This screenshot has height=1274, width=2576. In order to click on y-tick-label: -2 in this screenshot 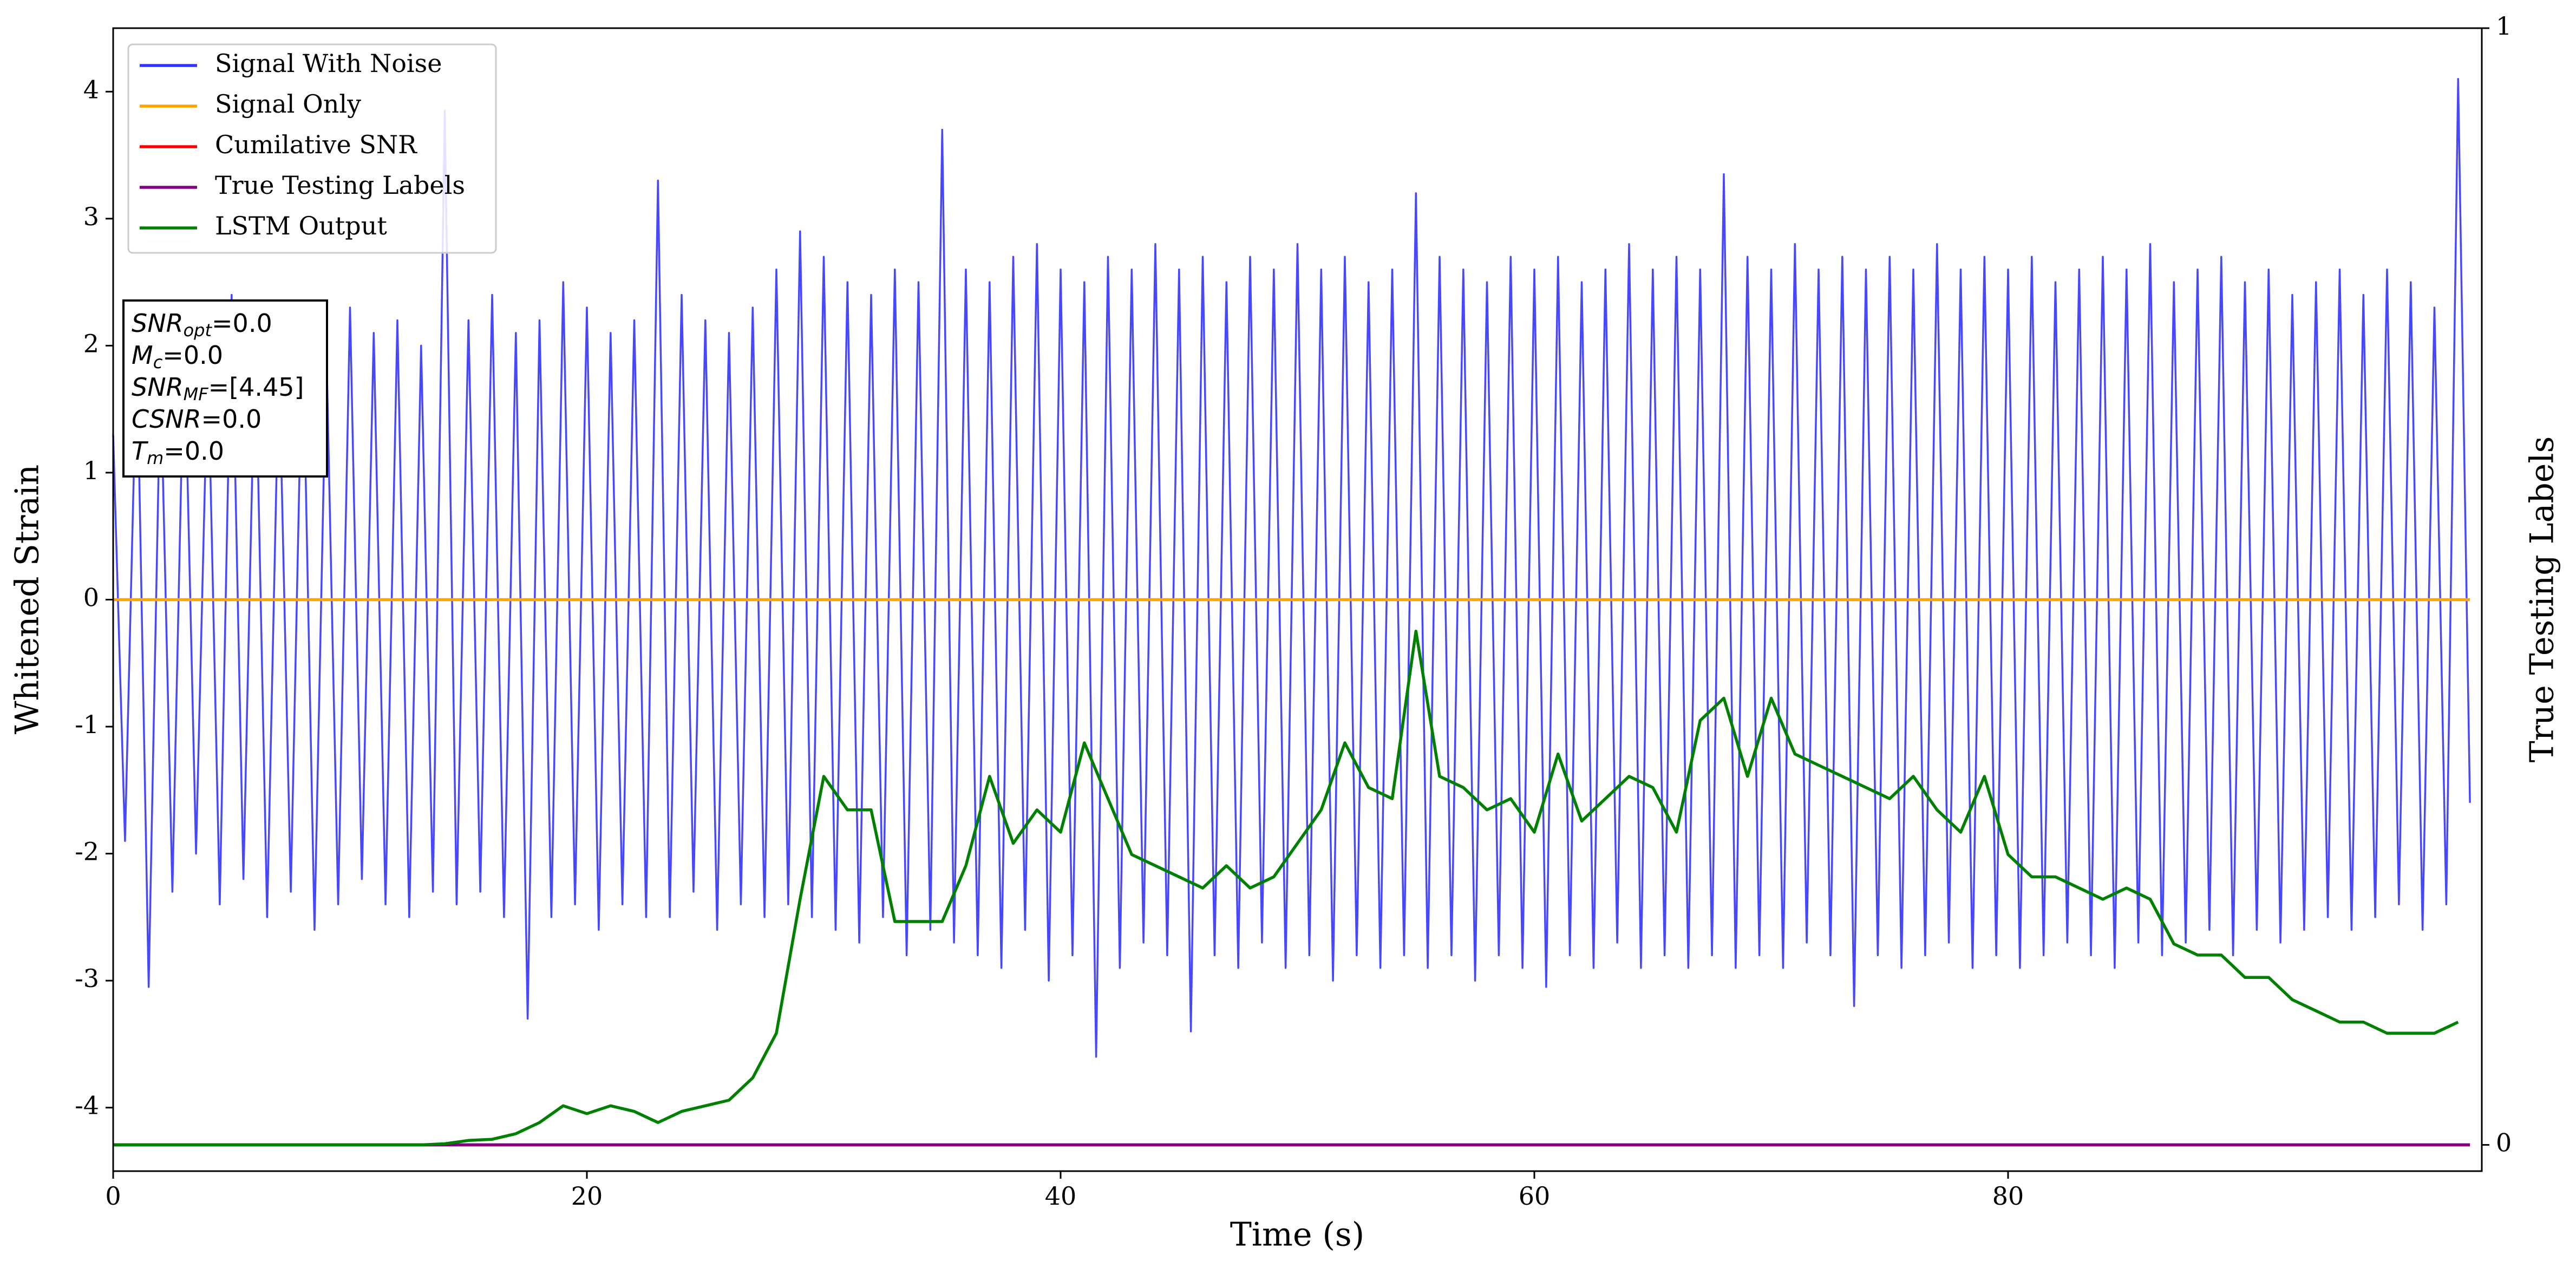, I will do `click(87, 851)`.